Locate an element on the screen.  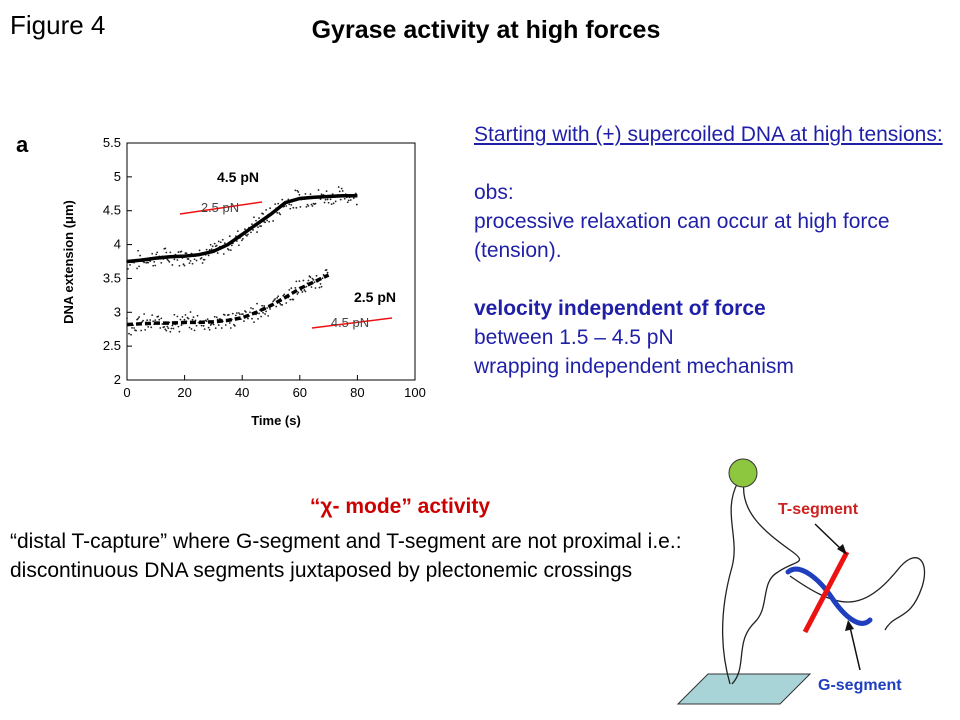
x-tick-label: 40 is located at coordinates (242, 392).